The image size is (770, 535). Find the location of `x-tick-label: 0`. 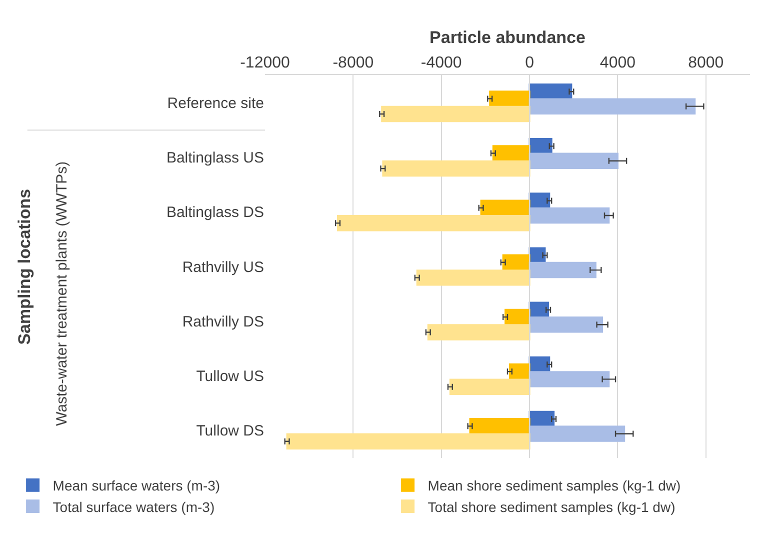

x-tick-label: 0 is located at coordinates (529, 63).